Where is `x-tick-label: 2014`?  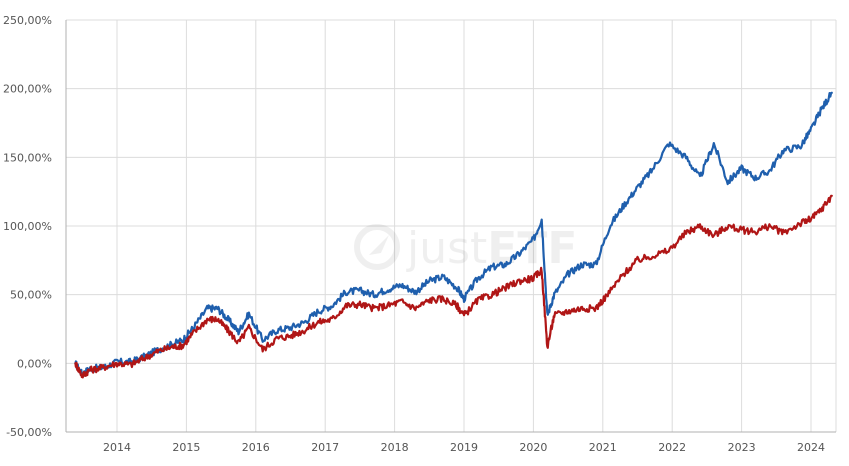 x-tick-label: 2014 is located at coordinates (117, 447).